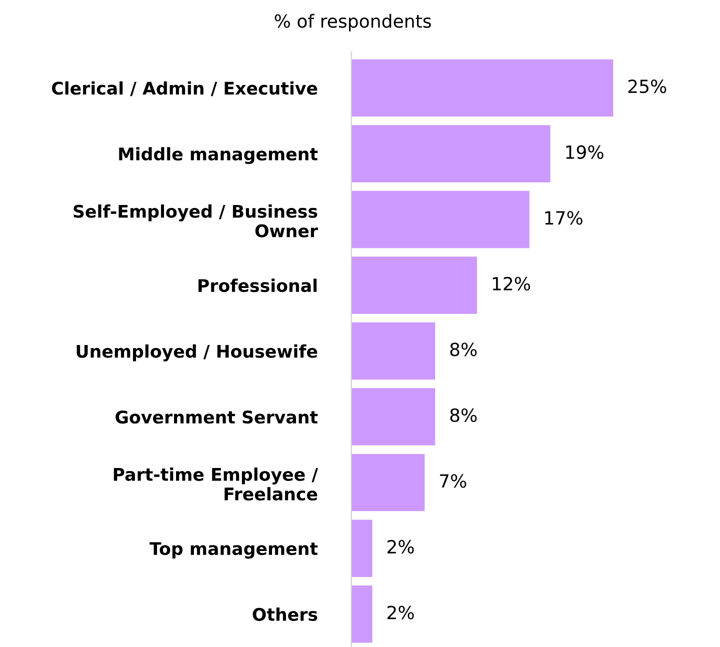  I want to click on data-label: 17%, so click(563, 218).